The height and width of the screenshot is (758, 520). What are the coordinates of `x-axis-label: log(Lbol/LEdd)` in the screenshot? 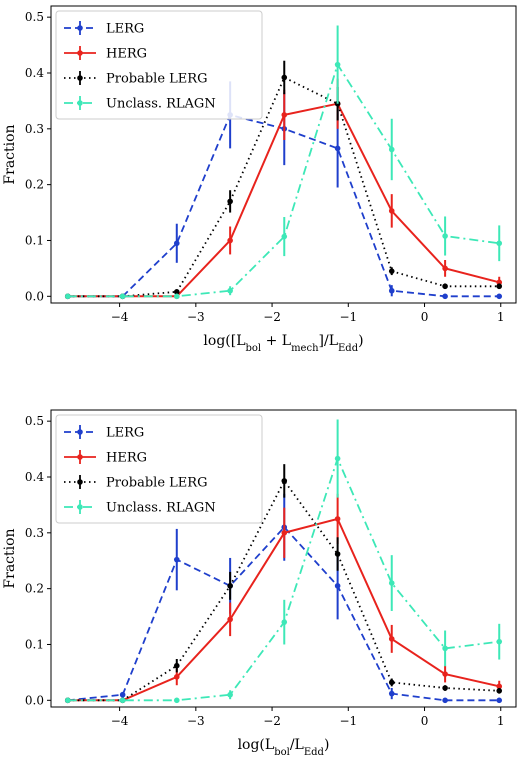 It's located at (284, 747).